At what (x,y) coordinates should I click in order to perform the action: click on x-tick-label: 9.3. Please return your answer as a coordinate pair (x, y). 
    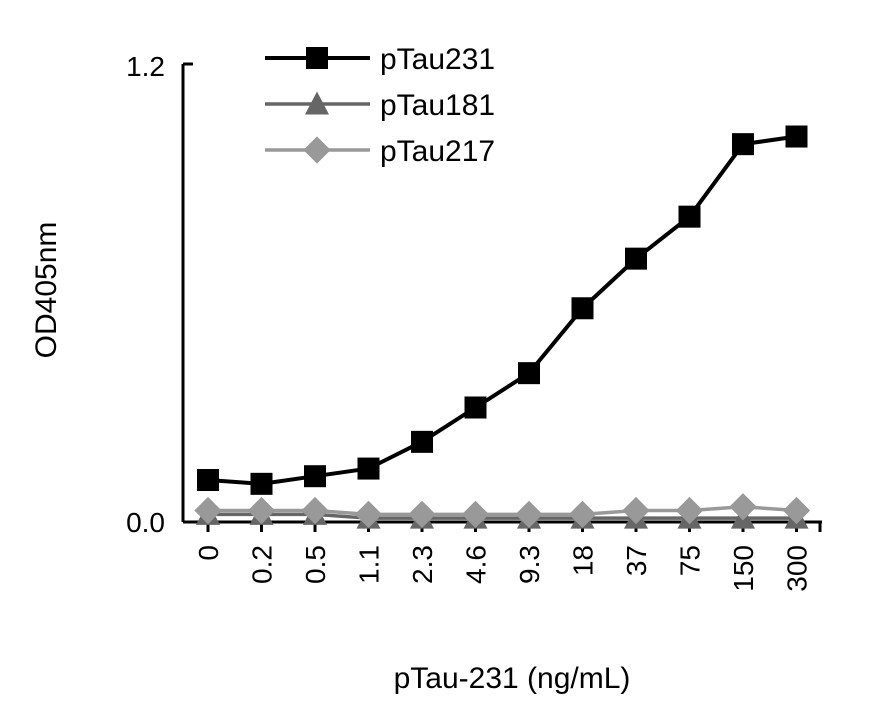
    Looking at the image, I should click on (529, 564).